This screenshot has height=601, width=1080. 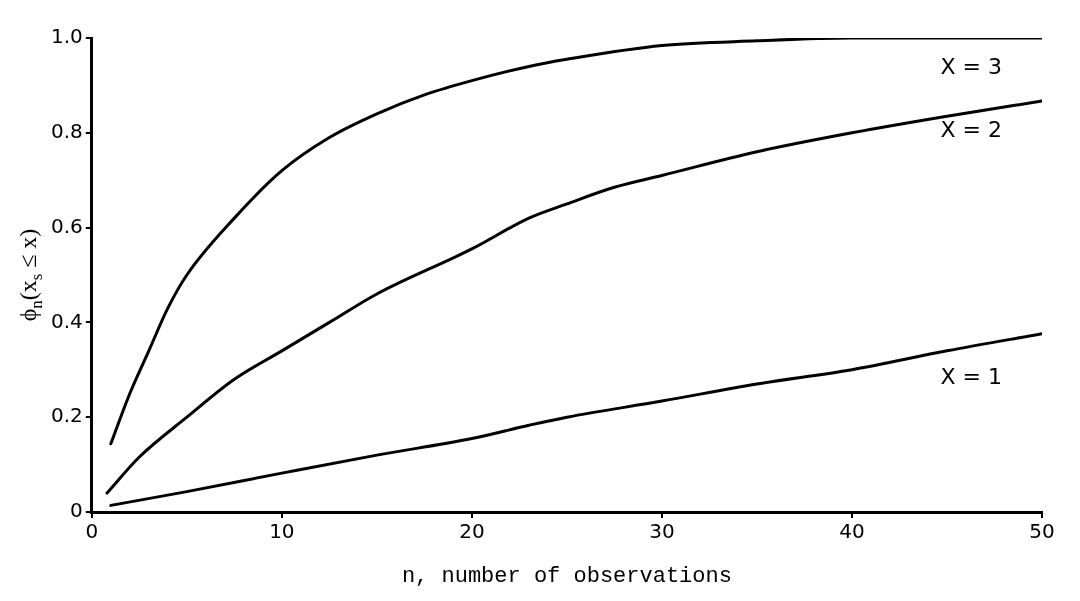 What do you see at coordinates (566, 576) in the screenshot?
I see `x-axis-title: n, number of observations` at bounding box center [566, 576].